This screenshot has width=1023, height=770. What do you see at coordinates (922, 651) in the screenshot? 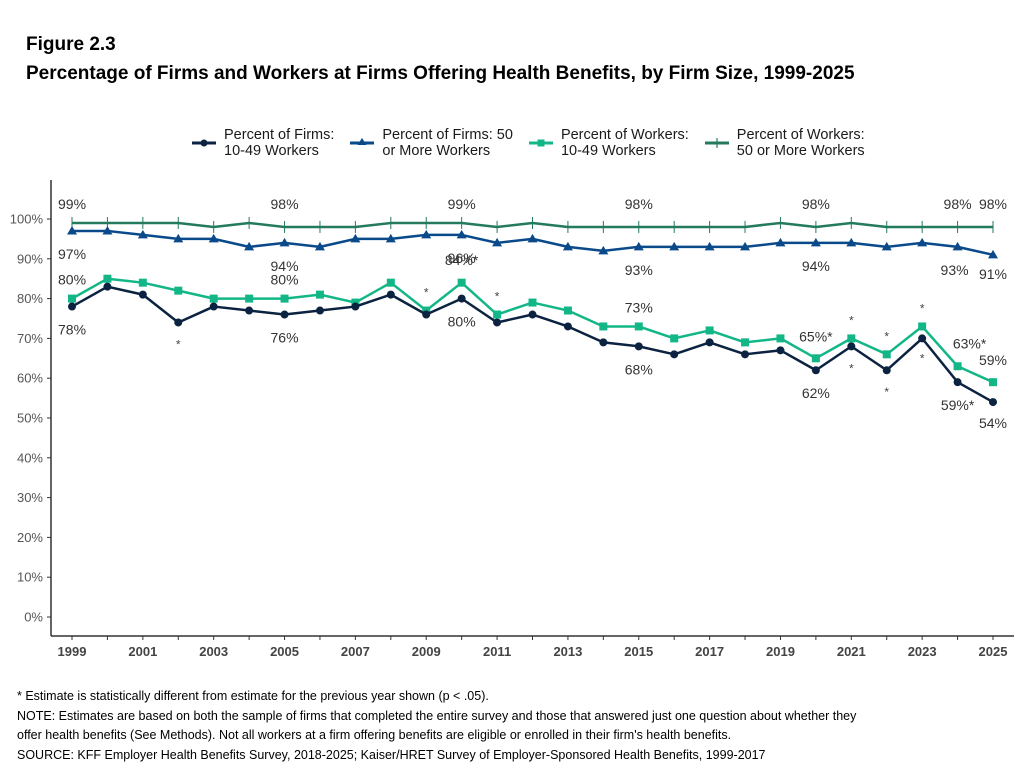
I see `x-tick-label: 2023` at bounding box center [922, 651].